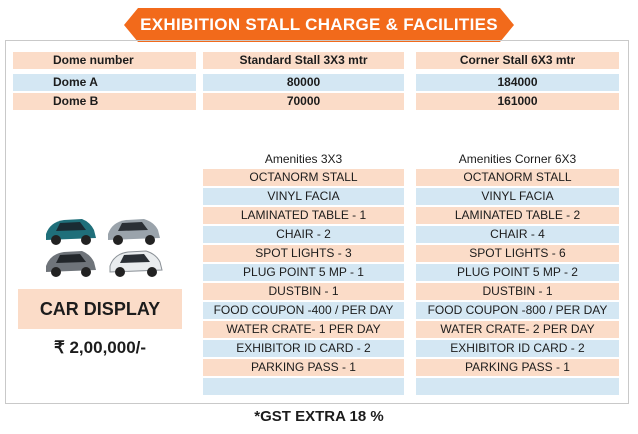  What do you see at coordinates (319, 416) in the screenshot?
I see `gst-note: *GST EXTRA 18 %` at bounding box center [319, 416].